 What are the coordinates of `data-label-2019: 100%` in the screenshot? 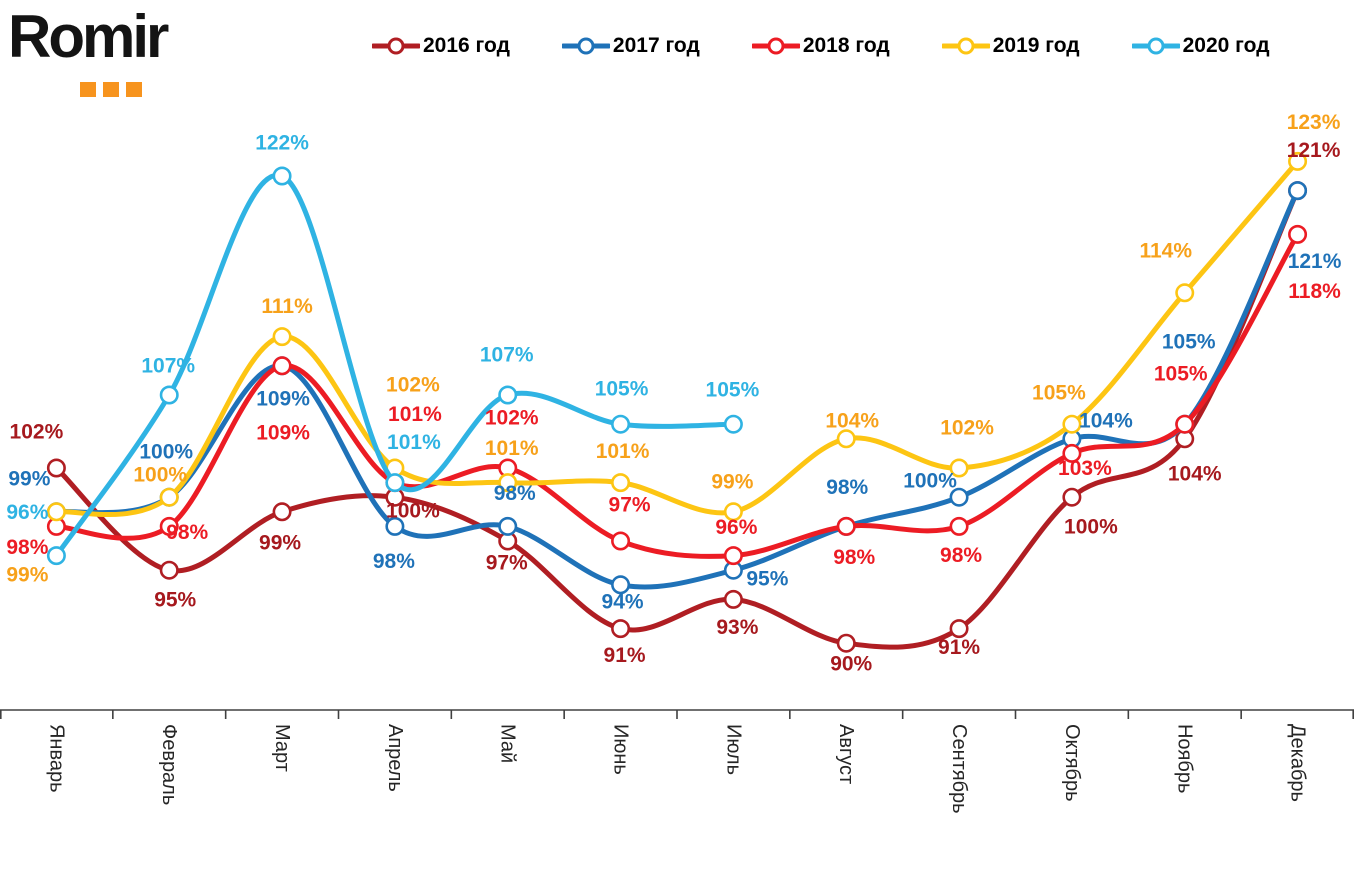 It's located at (160, 475).